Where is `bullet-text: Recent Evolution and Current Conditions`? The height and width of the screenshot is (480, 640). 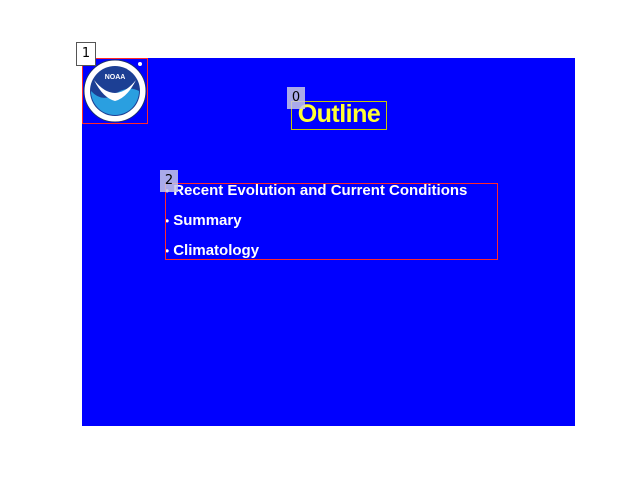
bullet-text: Recent Evolution and Current Conditions is located at coordinates (320, 190).